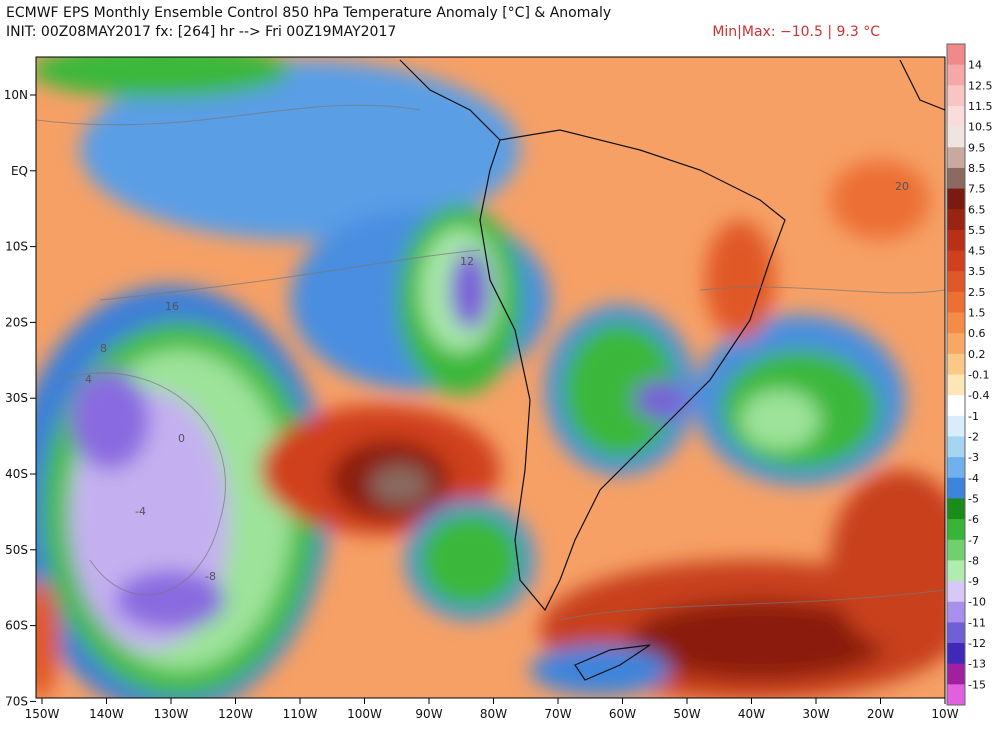 The height and width of the screenshot is (750, 1000). I want to click on lon-label: 150W, so click(42, 714).